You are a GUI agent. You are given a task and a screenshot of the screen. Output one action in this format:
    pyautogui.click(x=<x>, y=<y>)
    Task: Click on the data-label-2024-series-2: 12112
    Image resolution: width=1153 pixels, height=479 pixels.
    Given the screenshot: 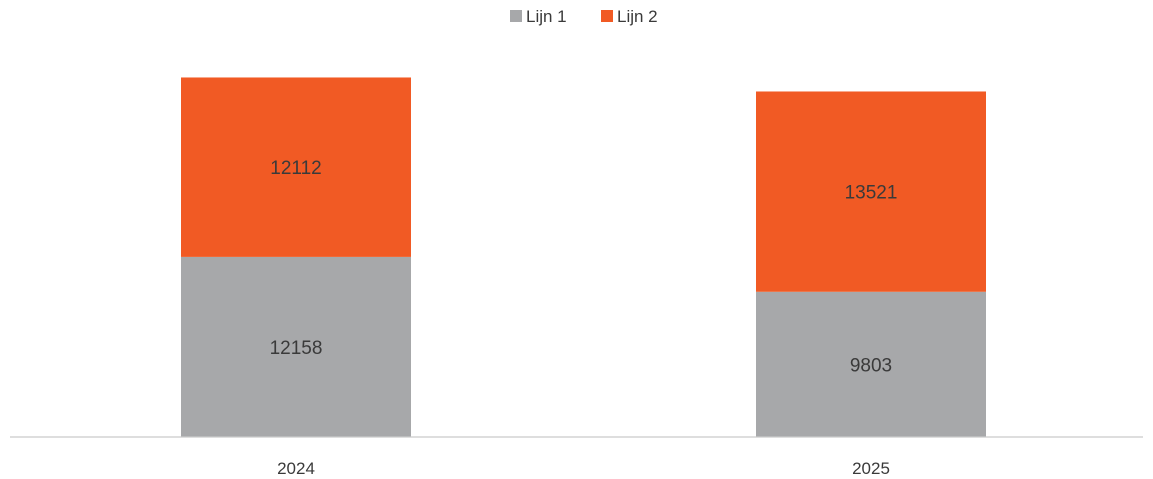 What is the action you would take?
    pyautogui.click(x=295, y=168)
    